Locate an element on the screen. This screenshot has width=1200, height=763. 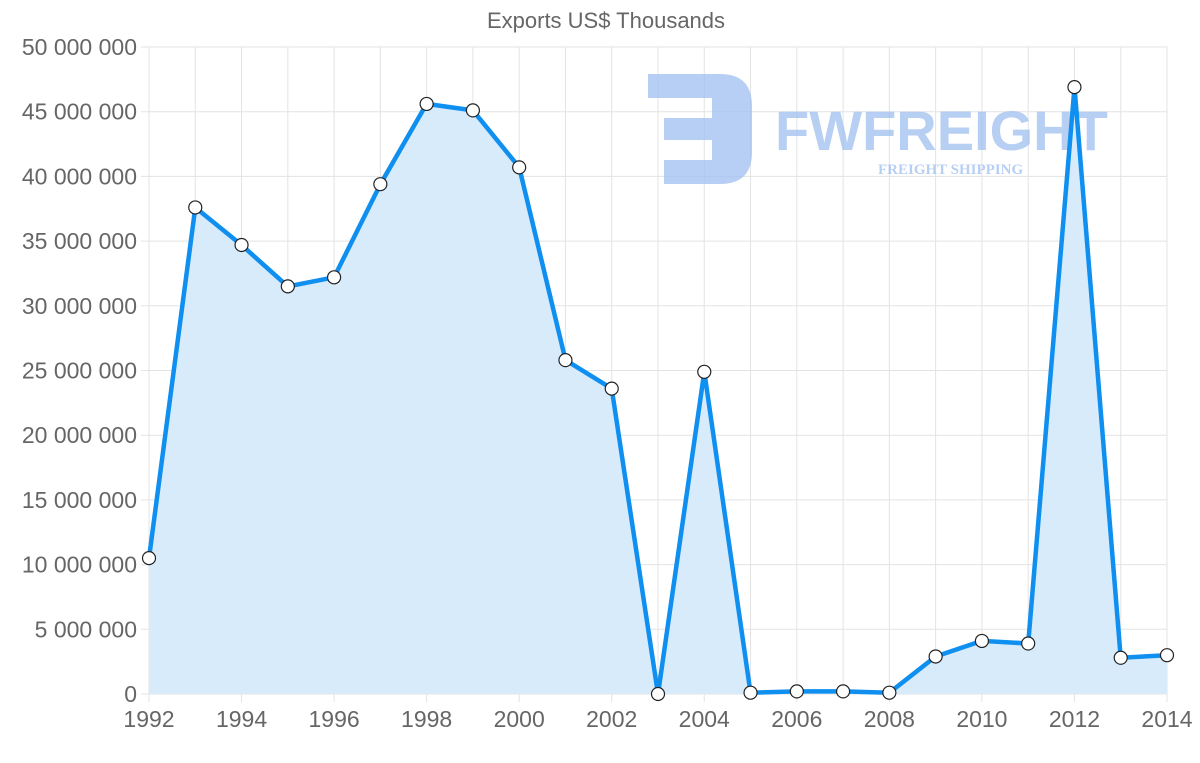
svg-text: 2006 is located at coordinates (796, 719).